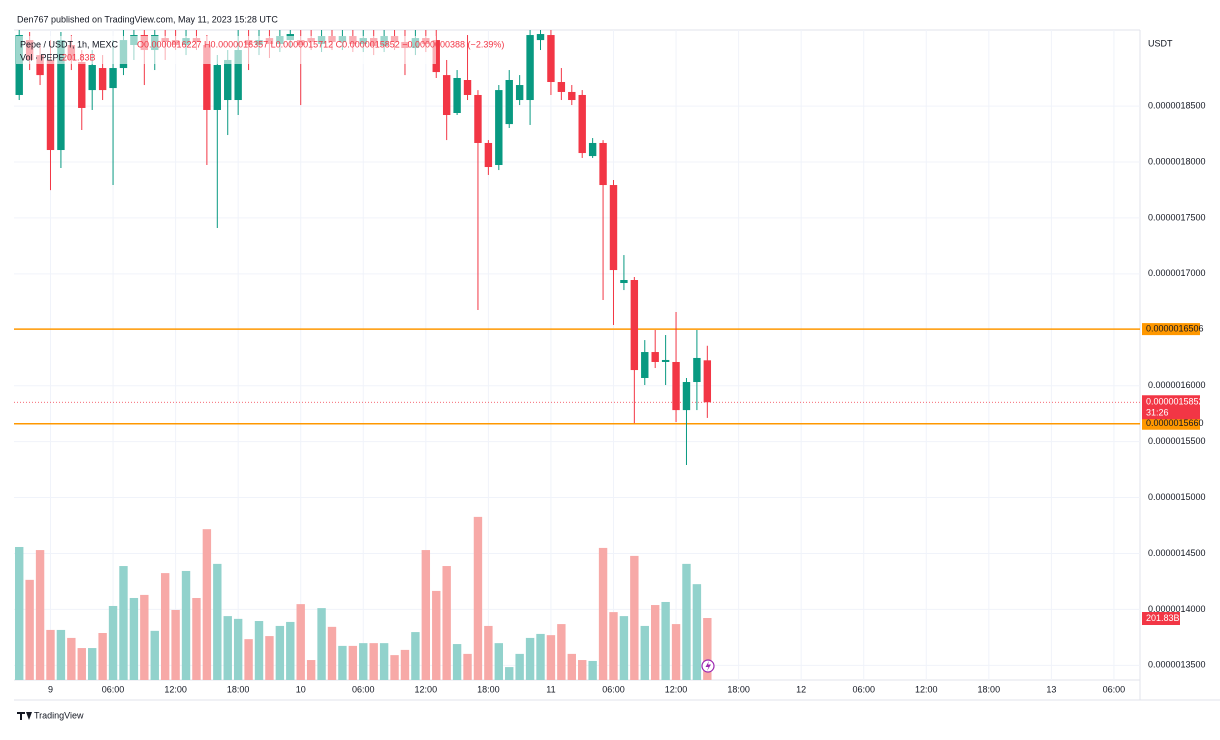  Describe the element at coordinates (1177, 385) in the screenshot. I see `y-tick-label: 0.0000016000` at that location.